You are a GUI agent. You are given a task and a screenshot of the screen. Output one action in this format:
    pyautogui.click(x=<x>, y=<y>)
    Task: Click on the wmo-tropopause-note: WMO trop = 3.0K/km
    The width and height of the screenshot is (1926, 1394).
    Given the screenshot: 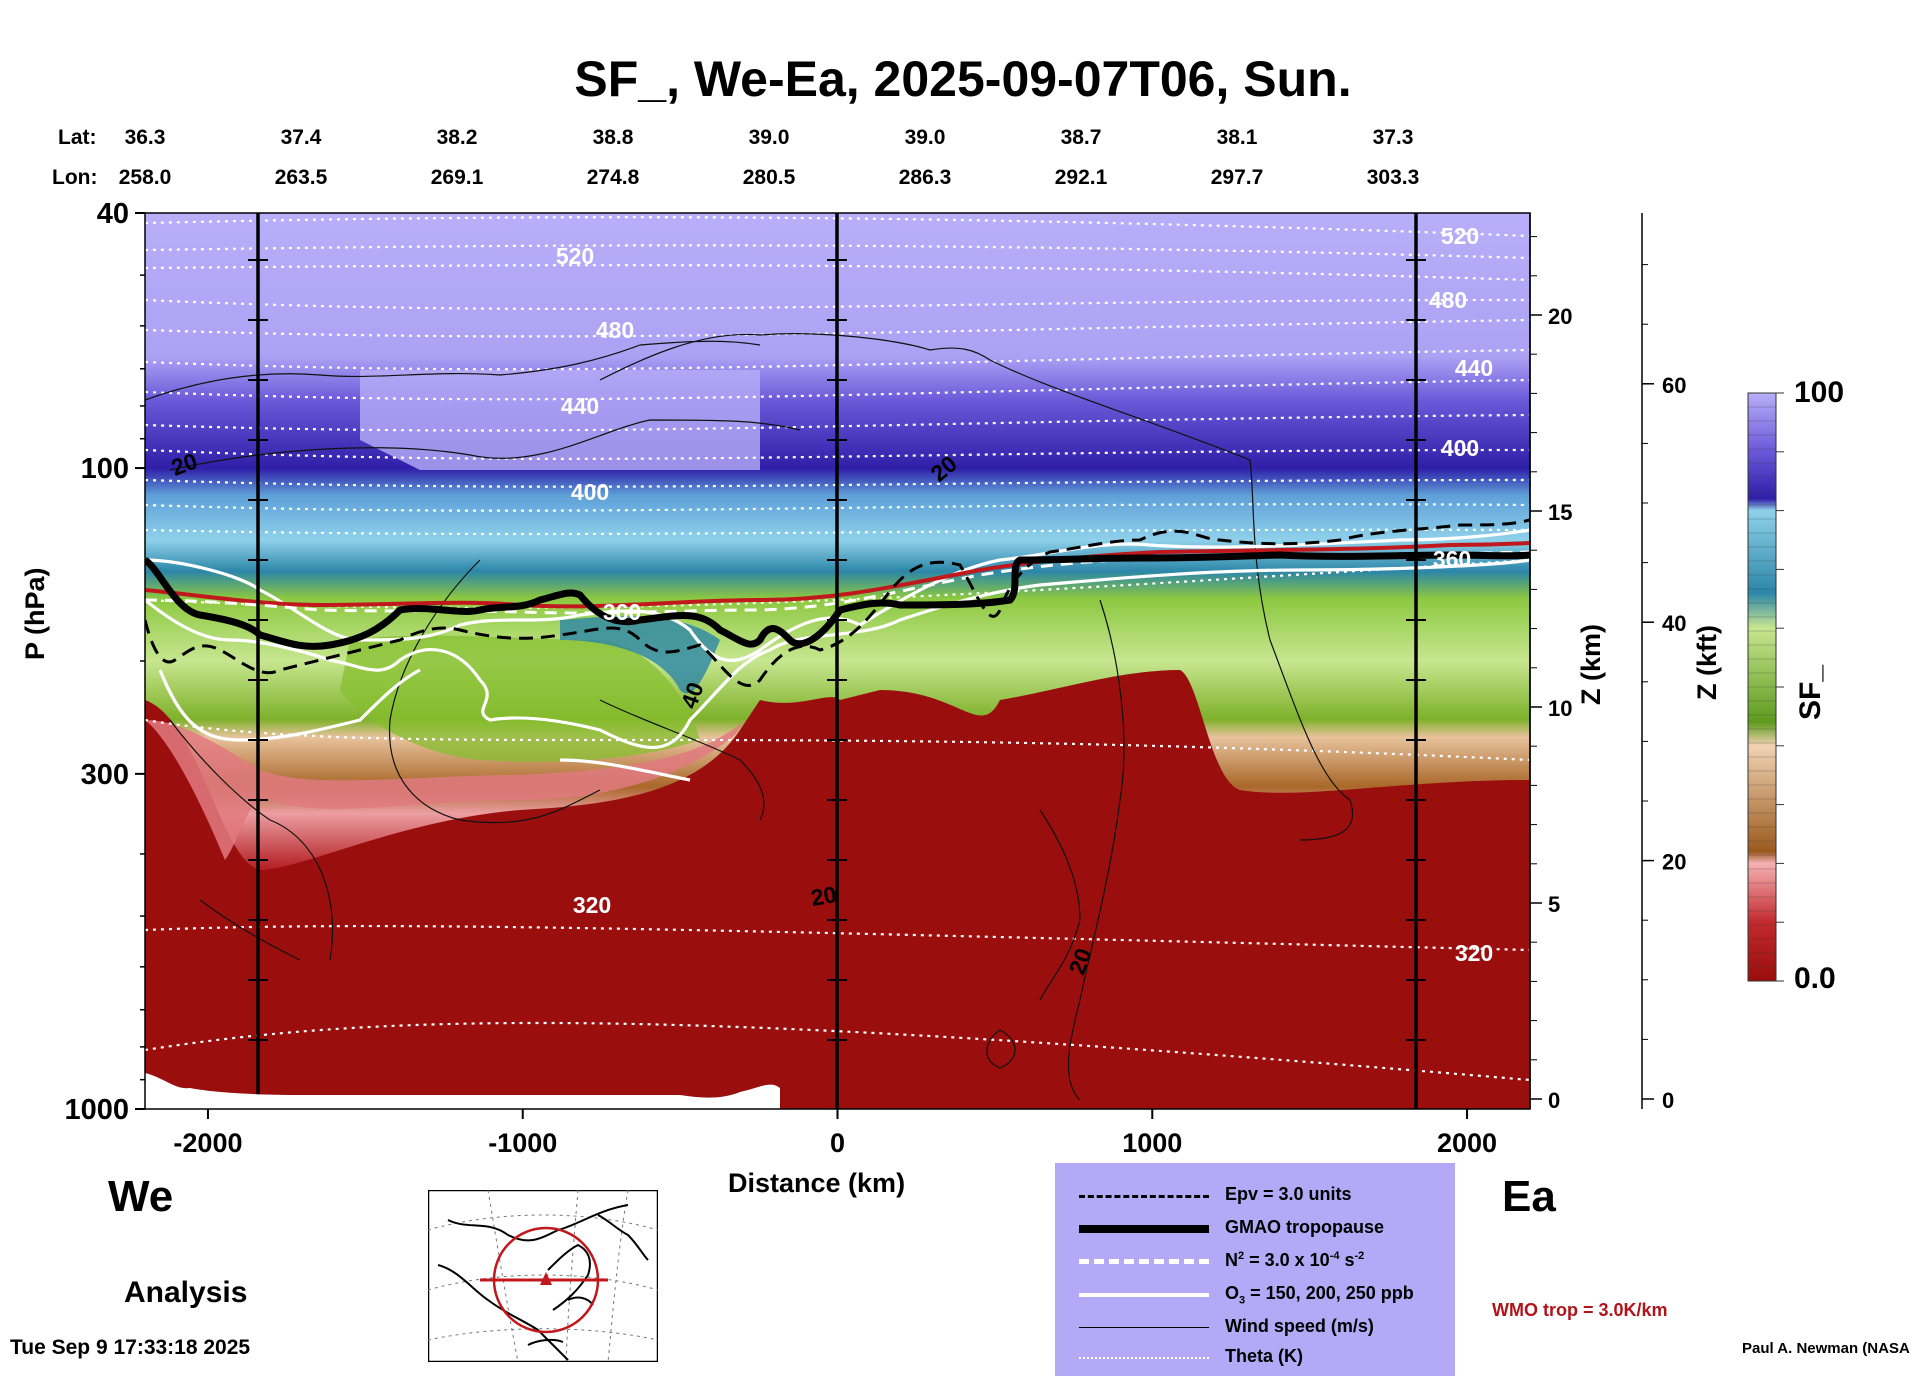 What is the action you would take?
    pyautogui.click(x=1580, y=1310)
    